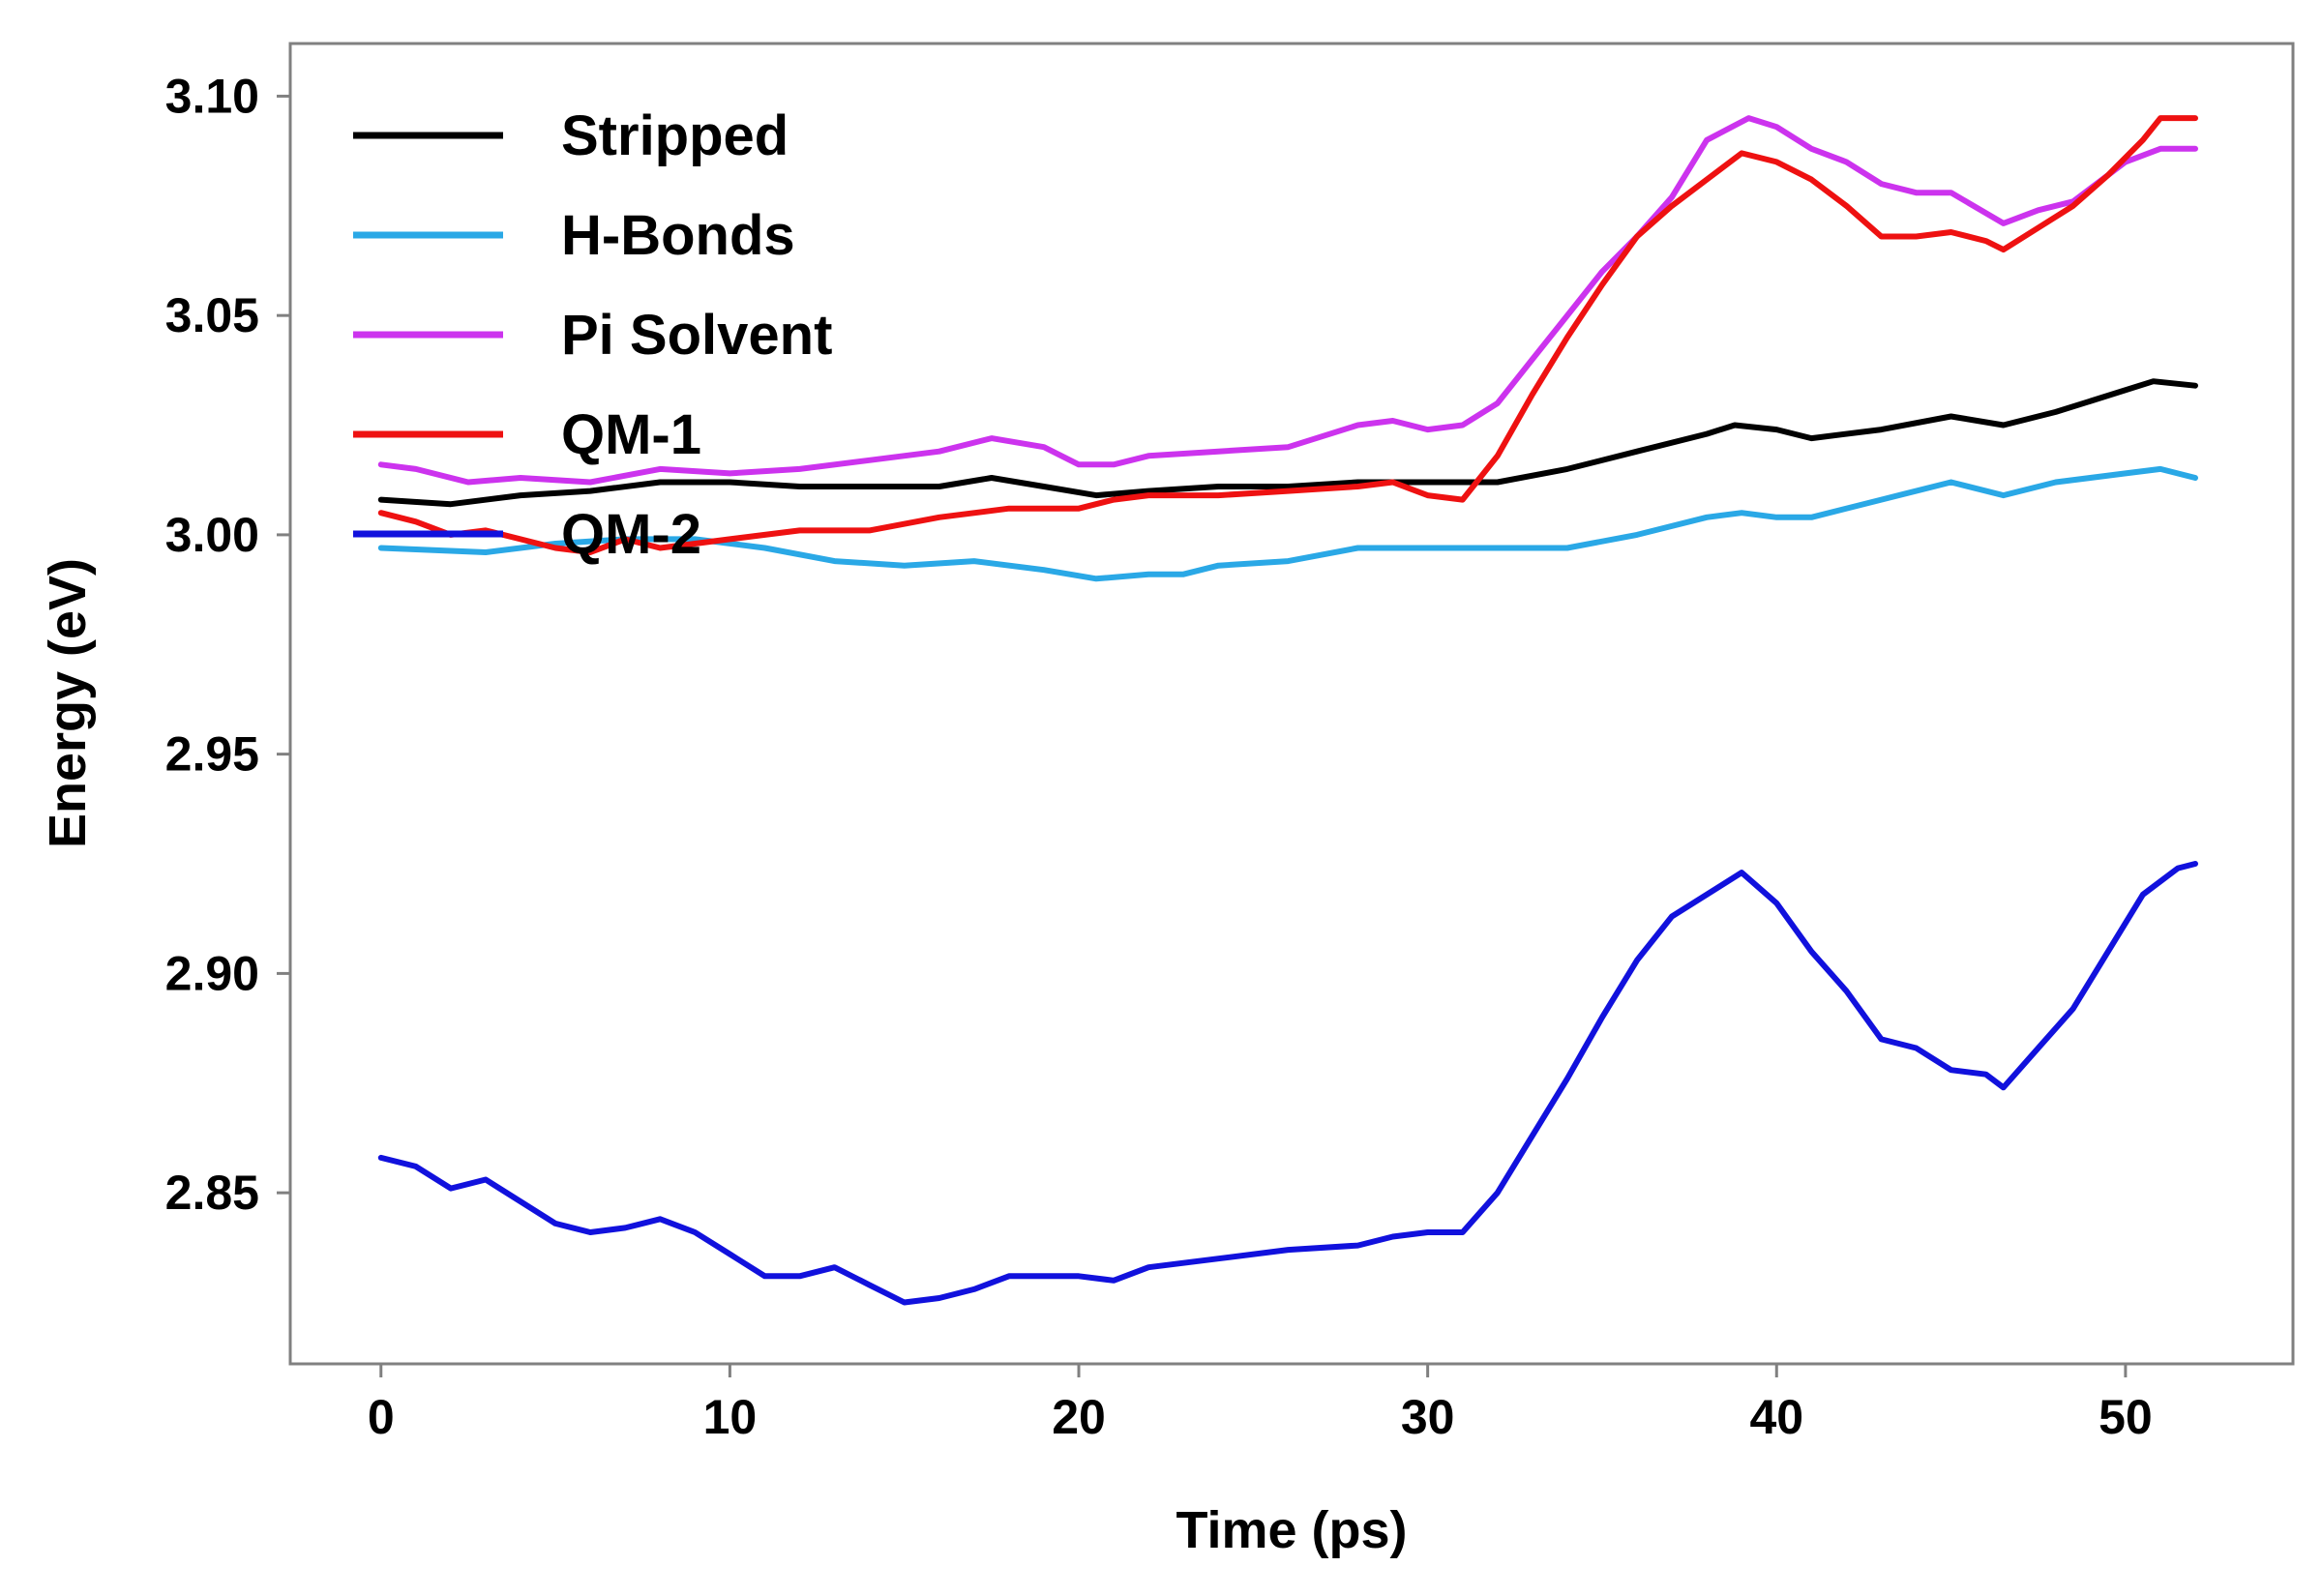 The image size is (2322, 1596). What do you see at coordinates (212, 754) in the screenshot?
I see `y-tick-label: 2.95` at bounding box center [212, 754].